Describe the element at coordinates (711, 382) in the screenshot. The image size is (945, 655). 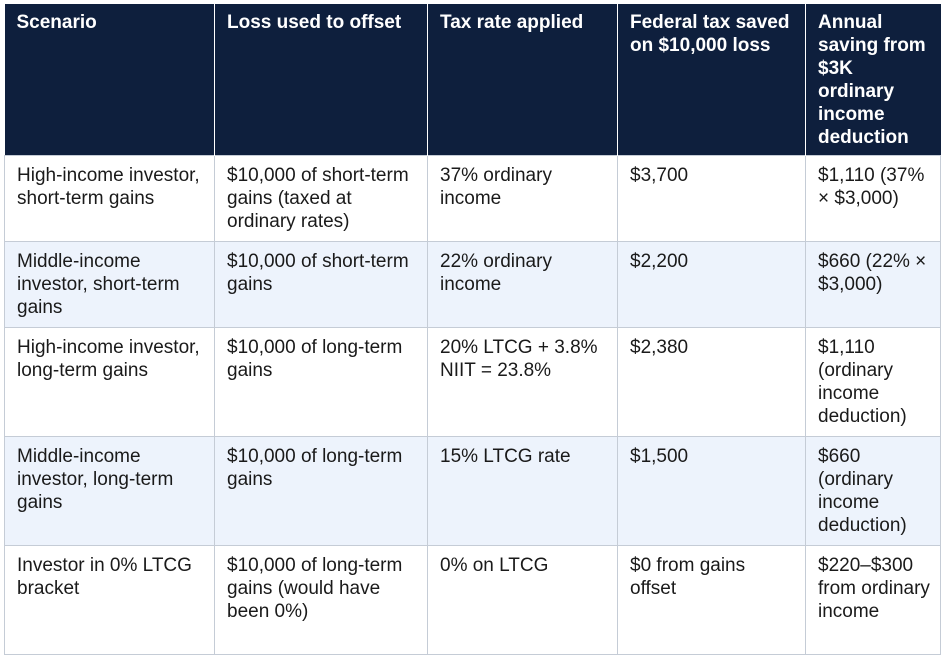
I see `cell-federal-tax-saved: $2,380` at that location.